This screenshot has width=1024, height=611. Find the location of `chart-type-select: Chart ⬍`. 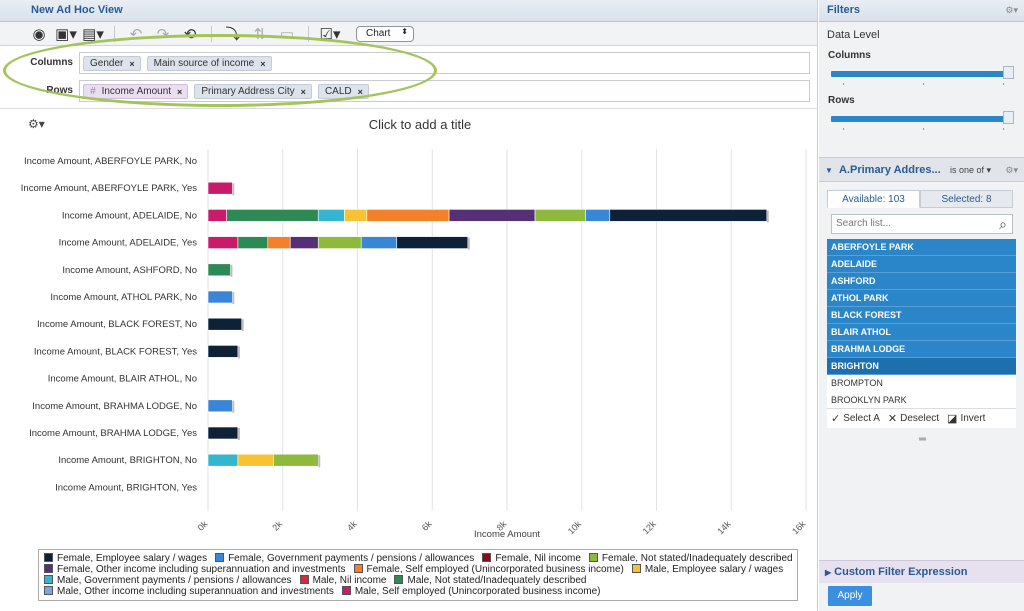

chart-type-select: Chart ⬍ is located at coordinates (385, 33).